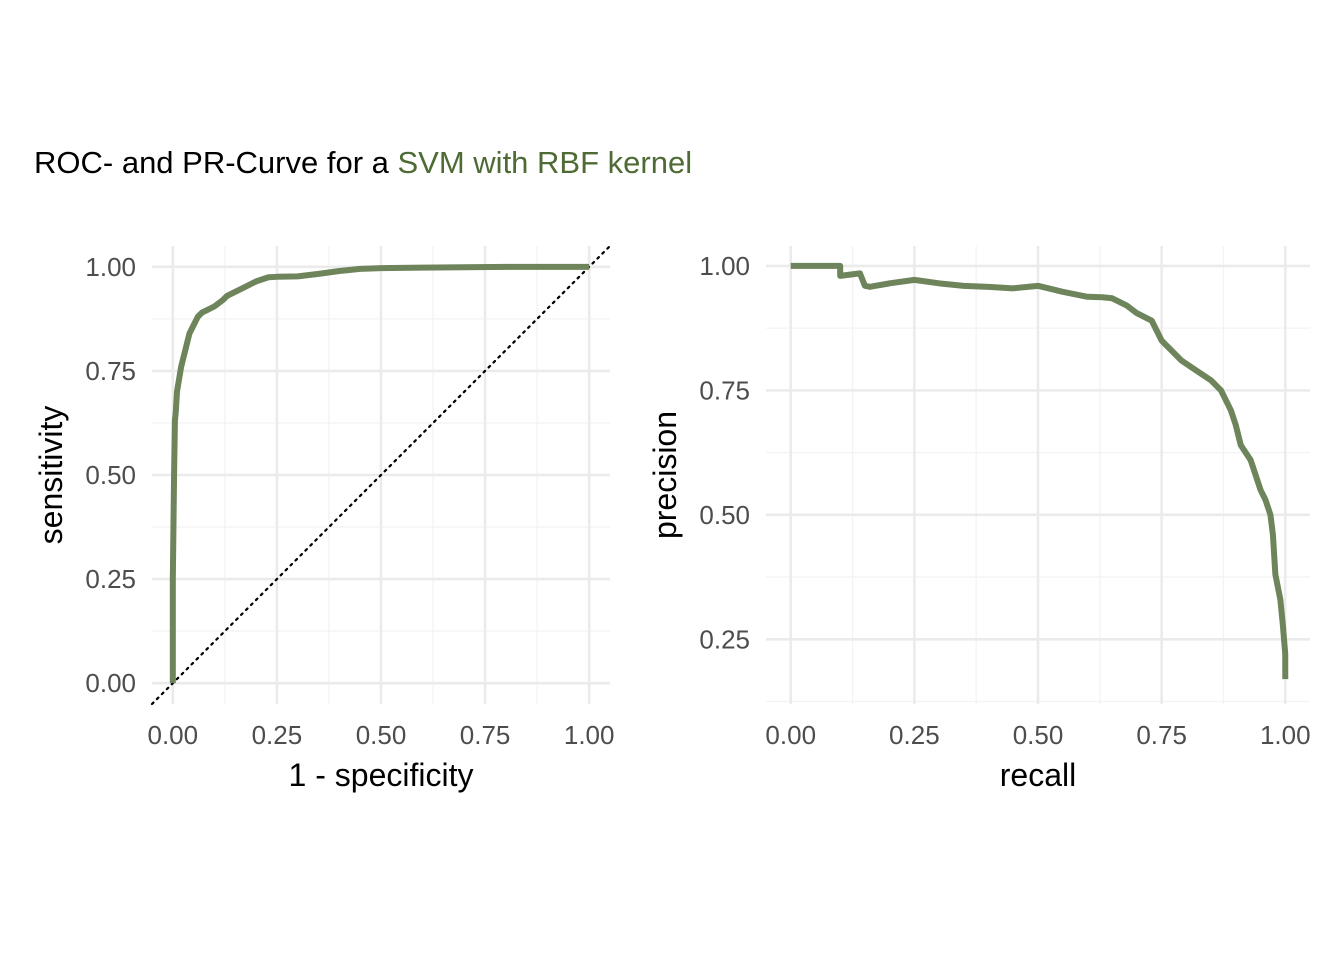 The image size is (1344, 960). Describe the element at coordinates (724, 515) in the screenshot. I see `pr-y-tick-label: 0.50` at that location.